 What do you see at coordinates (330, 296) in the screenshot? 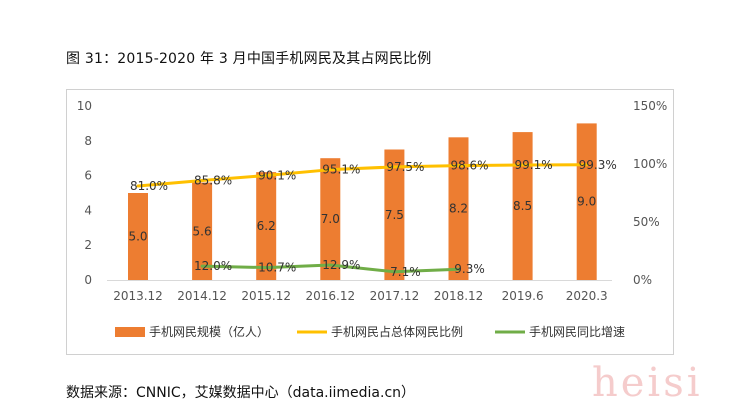
I see `x-axis-category-label: 2016.12` at bounding box center [330, 296].